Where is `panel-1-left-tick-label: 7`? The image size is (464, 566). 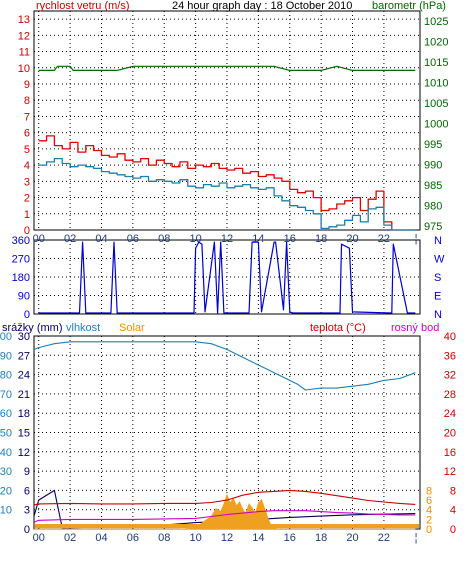
panel-1-left-tick-label: 7 is located at coordinates (27, 117).